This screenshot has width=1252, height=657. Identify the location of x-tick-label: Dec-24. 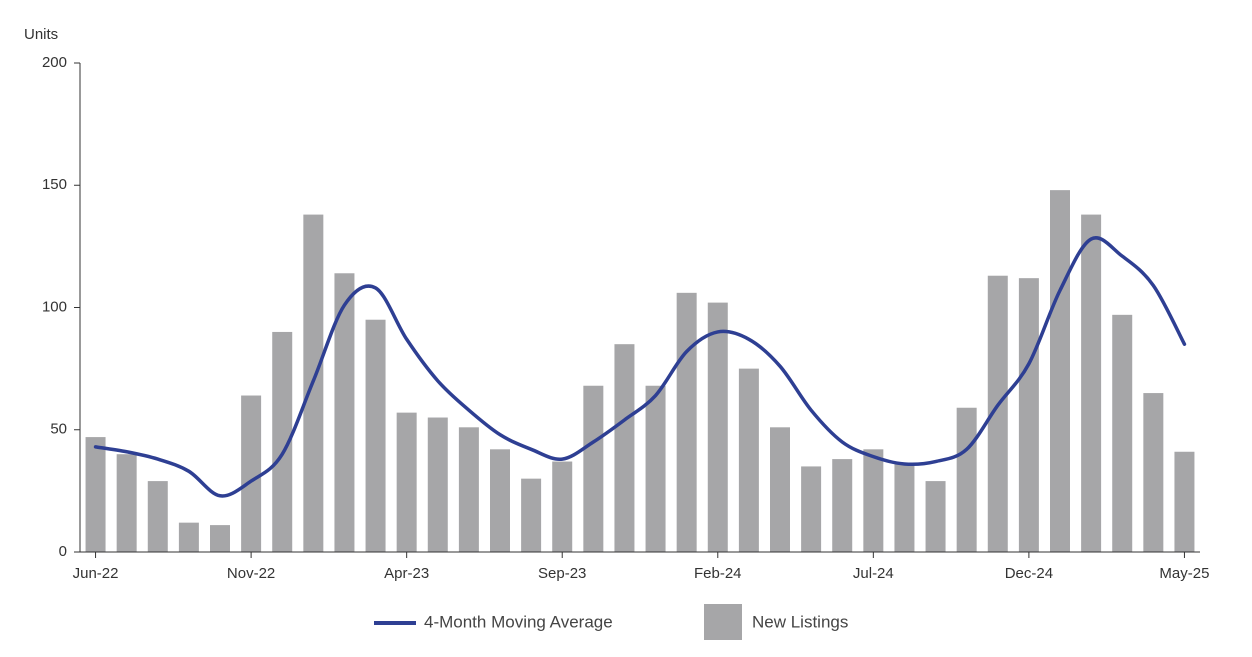
(1029, 573).